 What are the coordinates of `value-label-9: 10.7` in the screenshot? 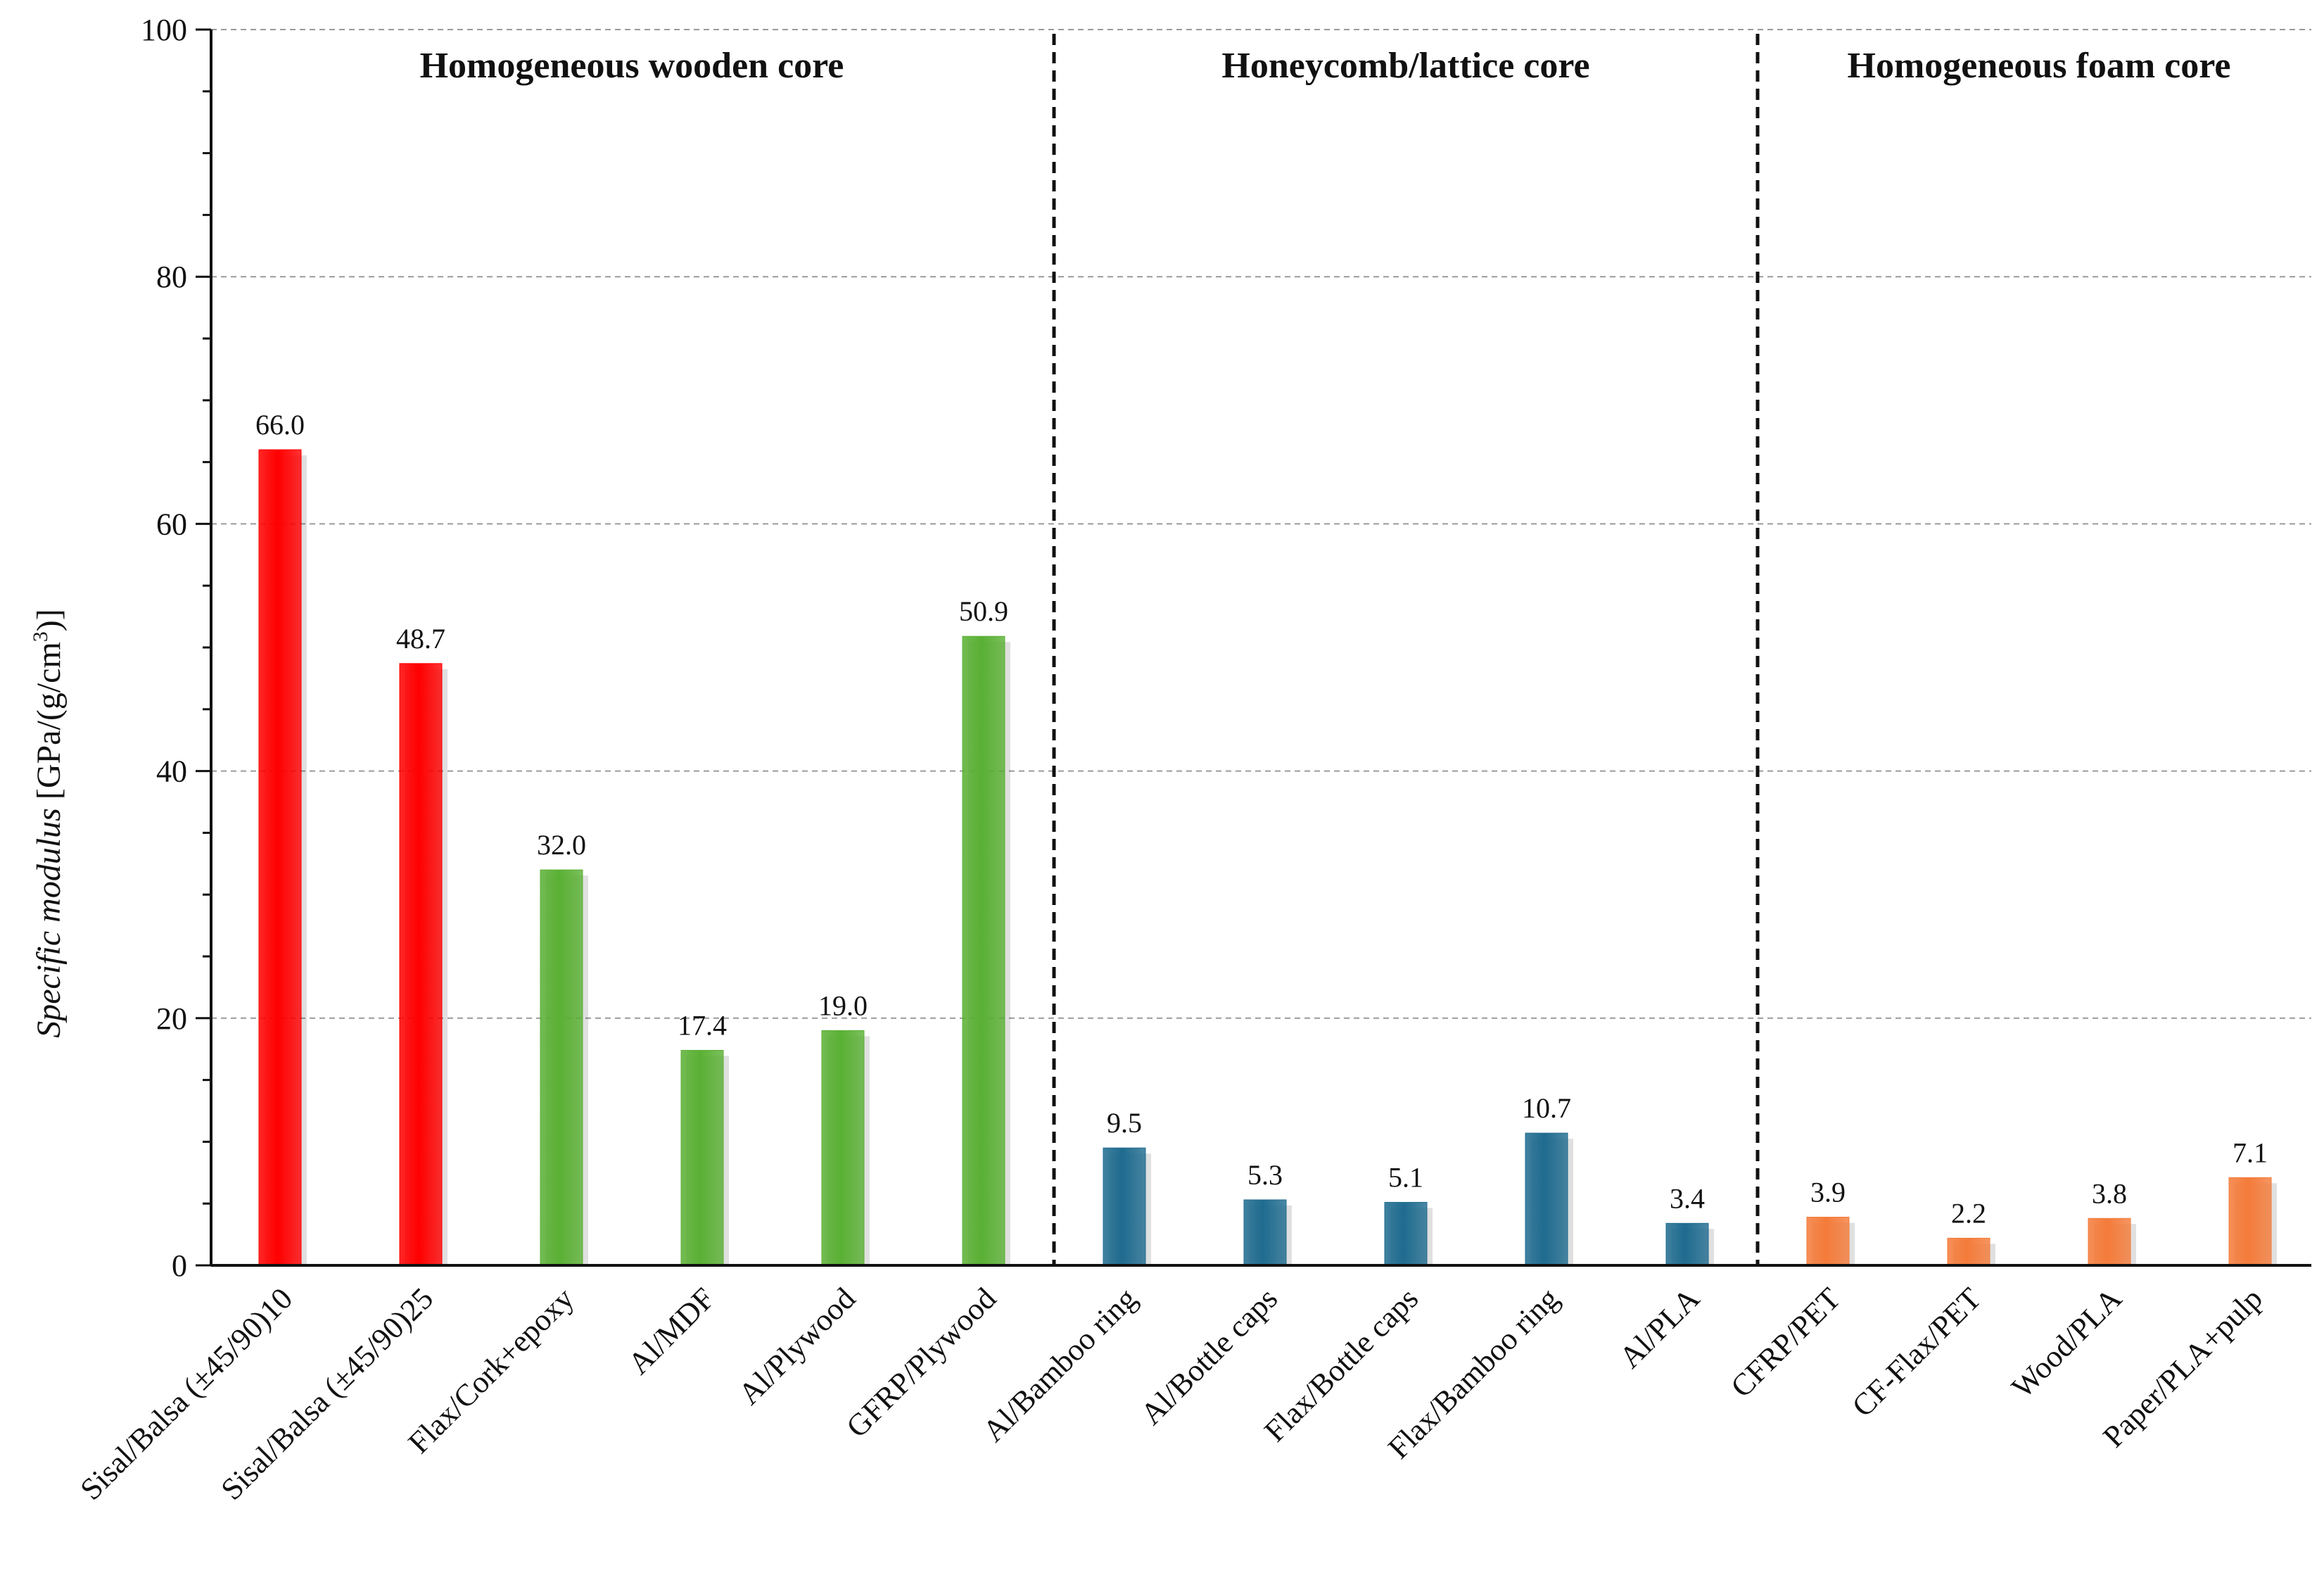 It's located at (1546, 1108).